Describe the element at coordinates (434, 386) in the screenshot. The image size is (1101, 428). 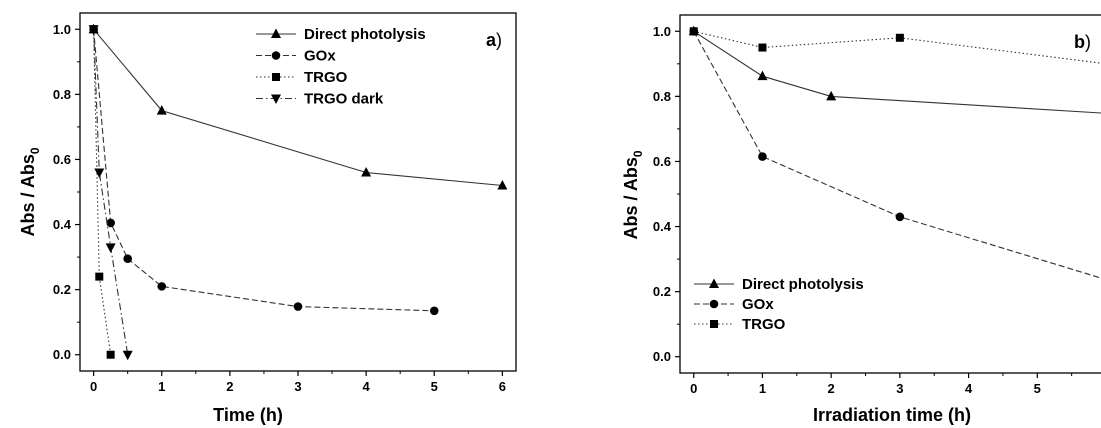
I see `panel-a-x-tick-label: 5` at that location.